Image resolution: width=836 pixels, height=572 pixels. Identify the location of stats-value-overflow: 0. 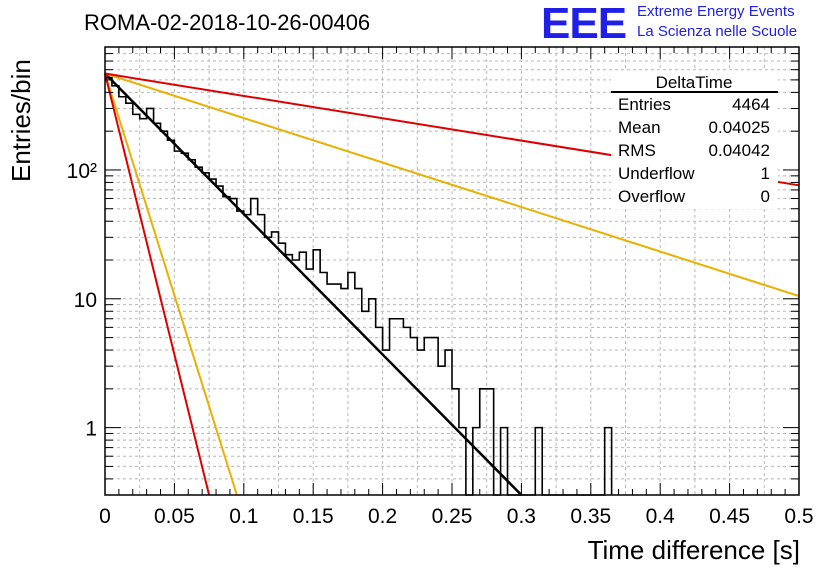
(765, 196).